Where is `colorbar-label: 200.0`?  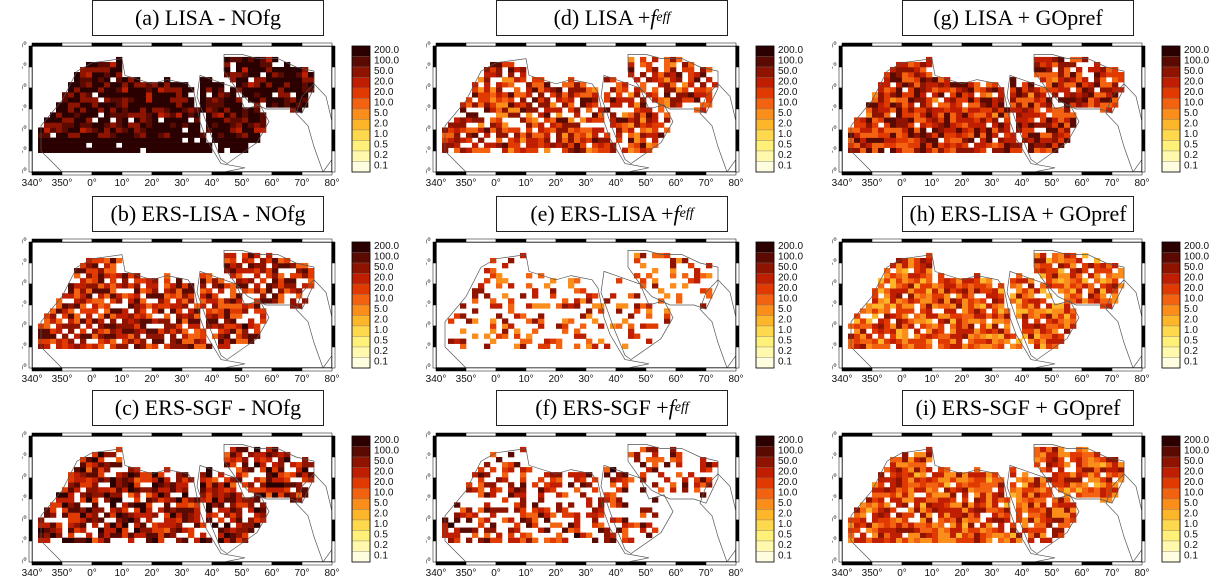
colorbar-label: 200.0 is located at coordinates (386, 50).